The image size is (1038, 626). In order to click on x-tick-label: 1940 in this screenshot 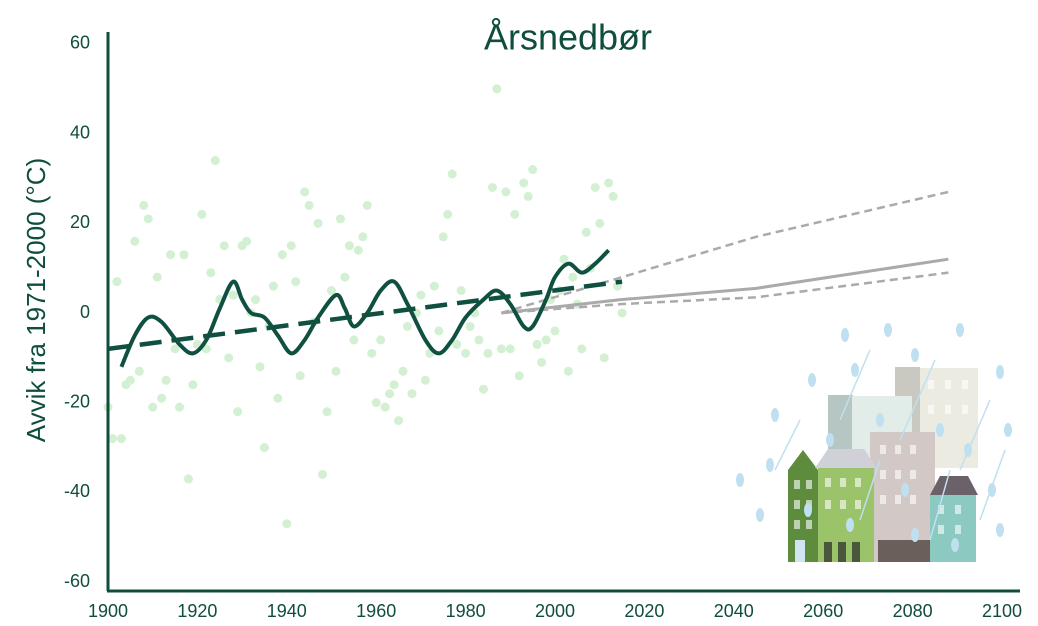, I will do `click(287, 611)`.